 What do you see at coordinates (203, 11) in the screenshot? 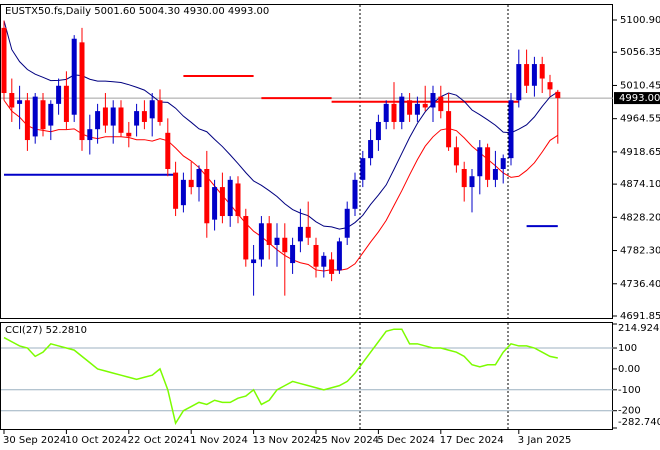
I see `ohlc: 4930.00` at bounding box center [203, 11].